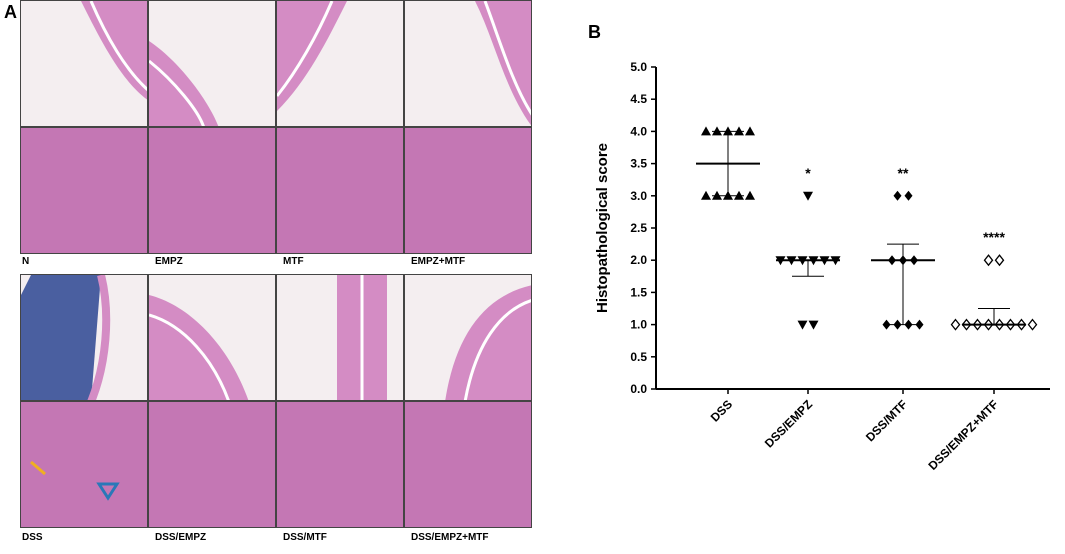  I want to click on panel-a-label: A, so click(10, 12).